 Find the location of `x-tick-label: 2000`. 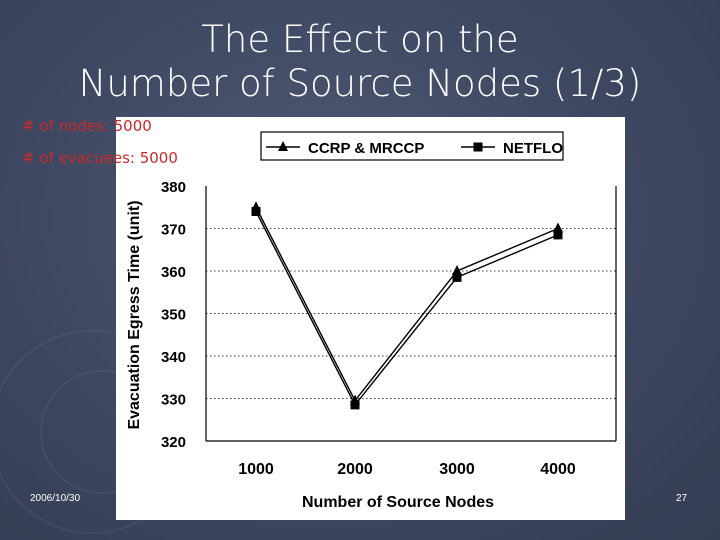

x-tick-label: 2000 is located at coordinates (355, 469).